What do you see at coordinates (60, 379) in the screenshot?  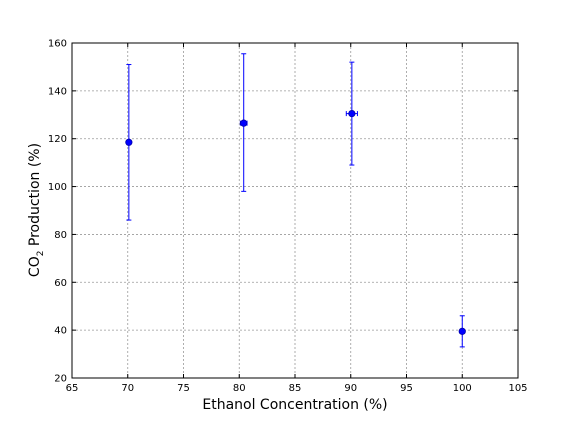 I see `y-tick-label: 20` at bounding box center [60, 379].